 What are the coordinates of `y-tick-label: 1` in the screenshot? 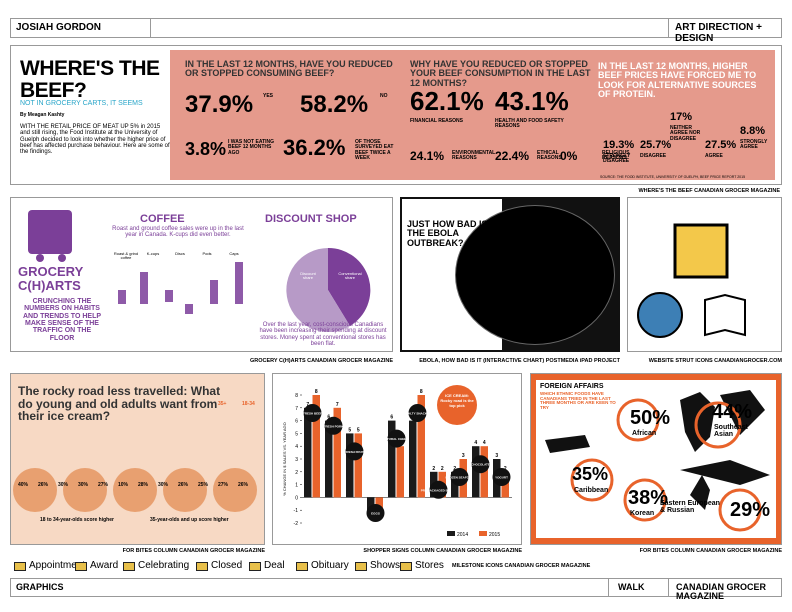 It's located at (296, 486).